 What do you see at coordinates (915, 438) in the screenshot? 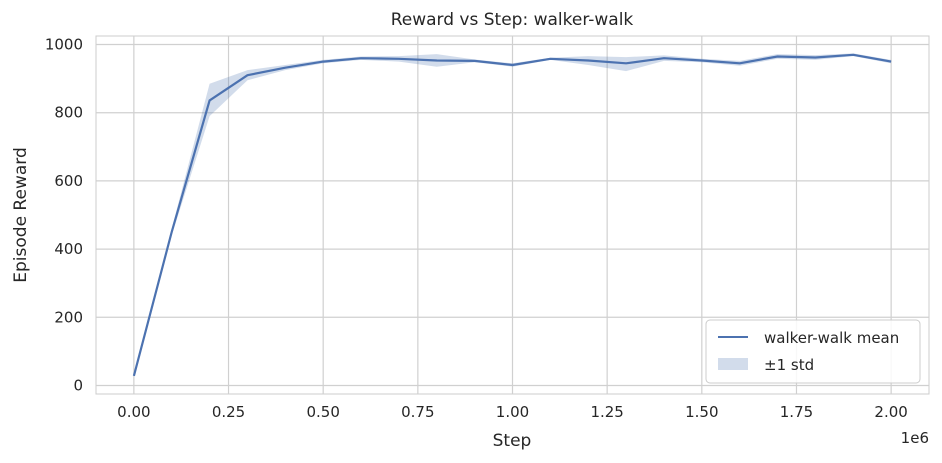
I see `x-offset-label: 1e6` at bounding box center [915, 438].